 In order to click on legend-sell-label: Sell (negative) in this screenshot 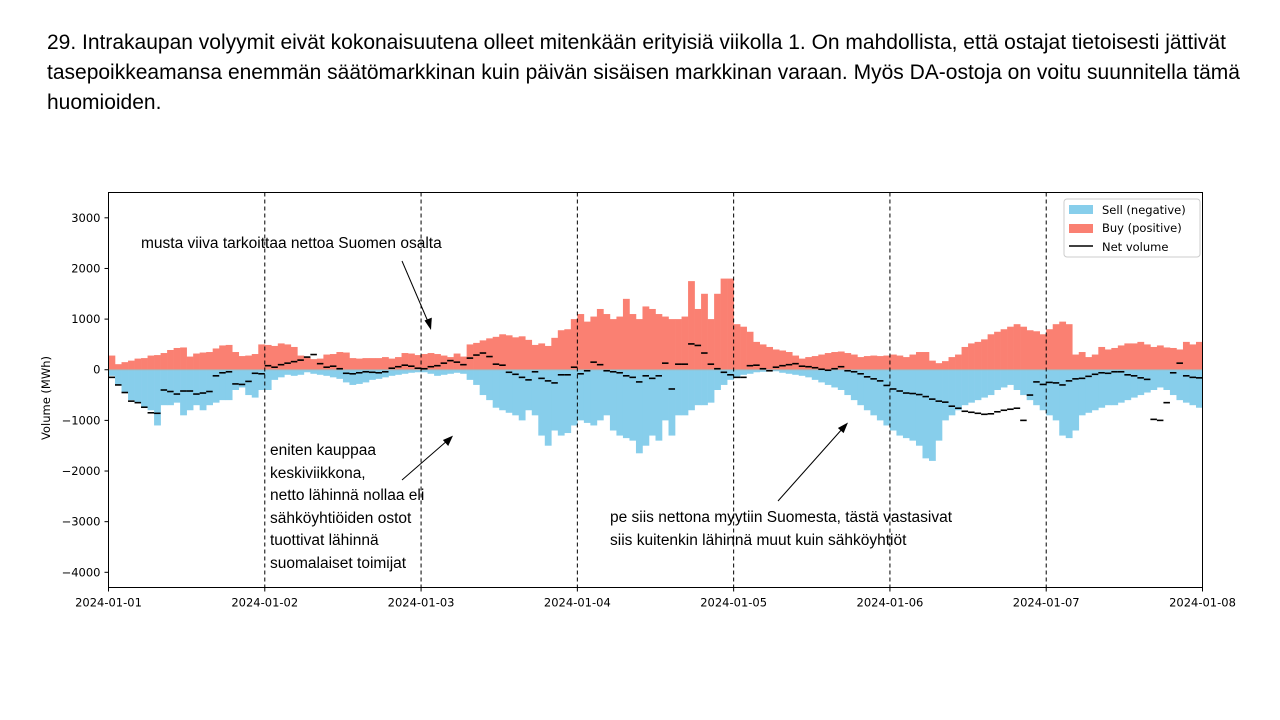, I will do `click(1144, 210)`.